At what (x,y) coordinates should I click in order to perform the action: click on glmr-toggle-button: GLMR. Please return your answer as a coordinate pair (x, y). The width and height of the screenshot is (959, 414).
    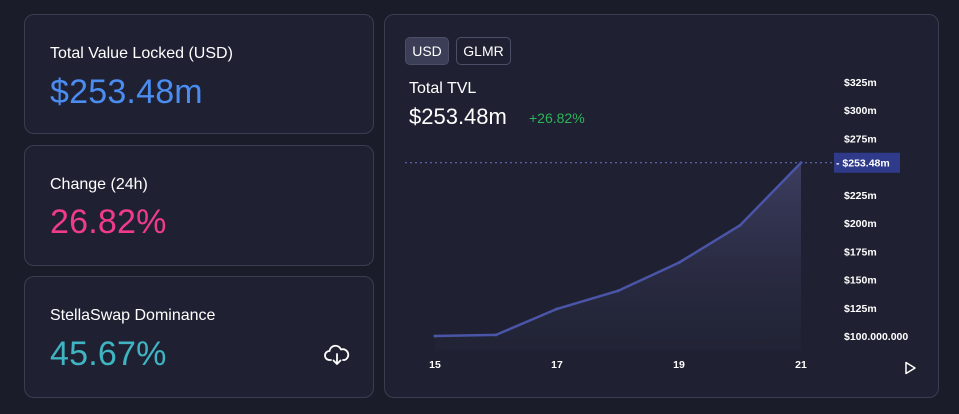
    Looking at the image, I should click on (483, 51).